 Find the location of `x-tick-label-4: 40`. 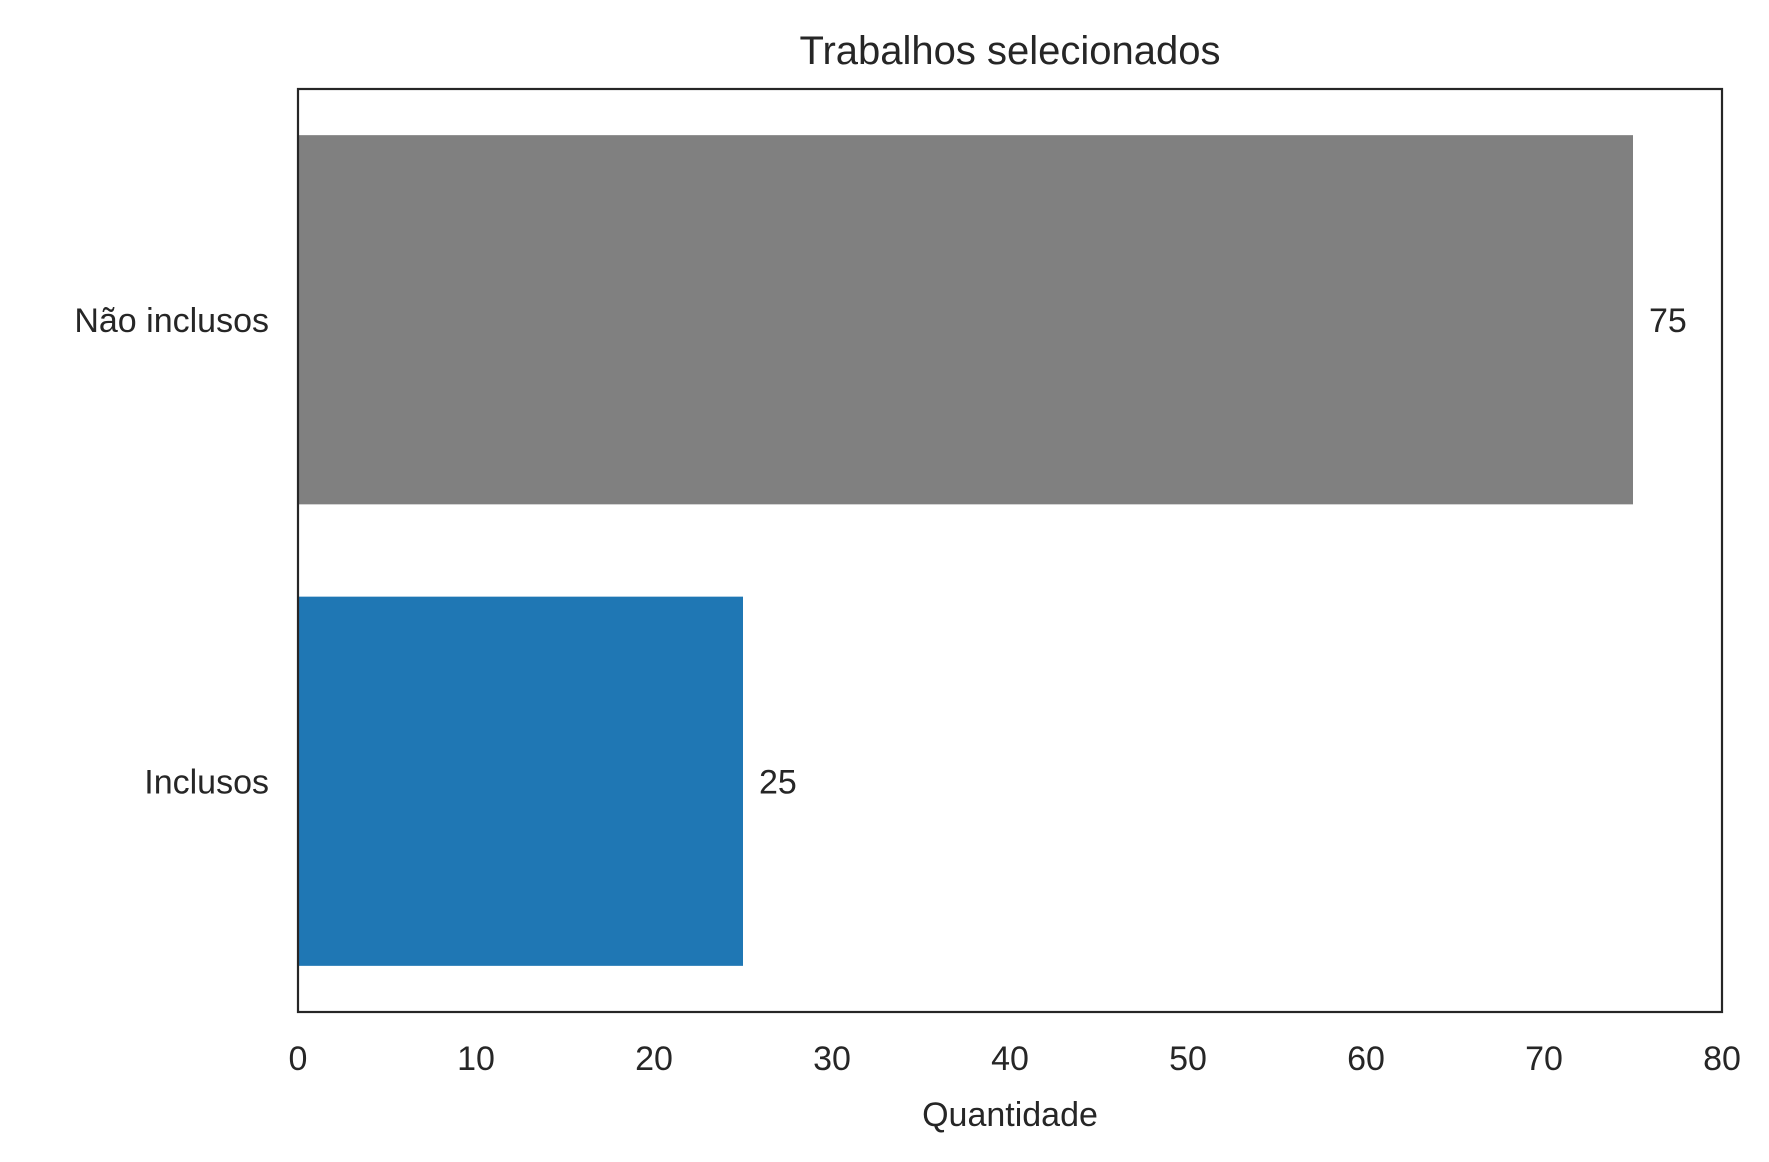

x-tick-label-4: 40 is located at coordinates (1010, 1059).